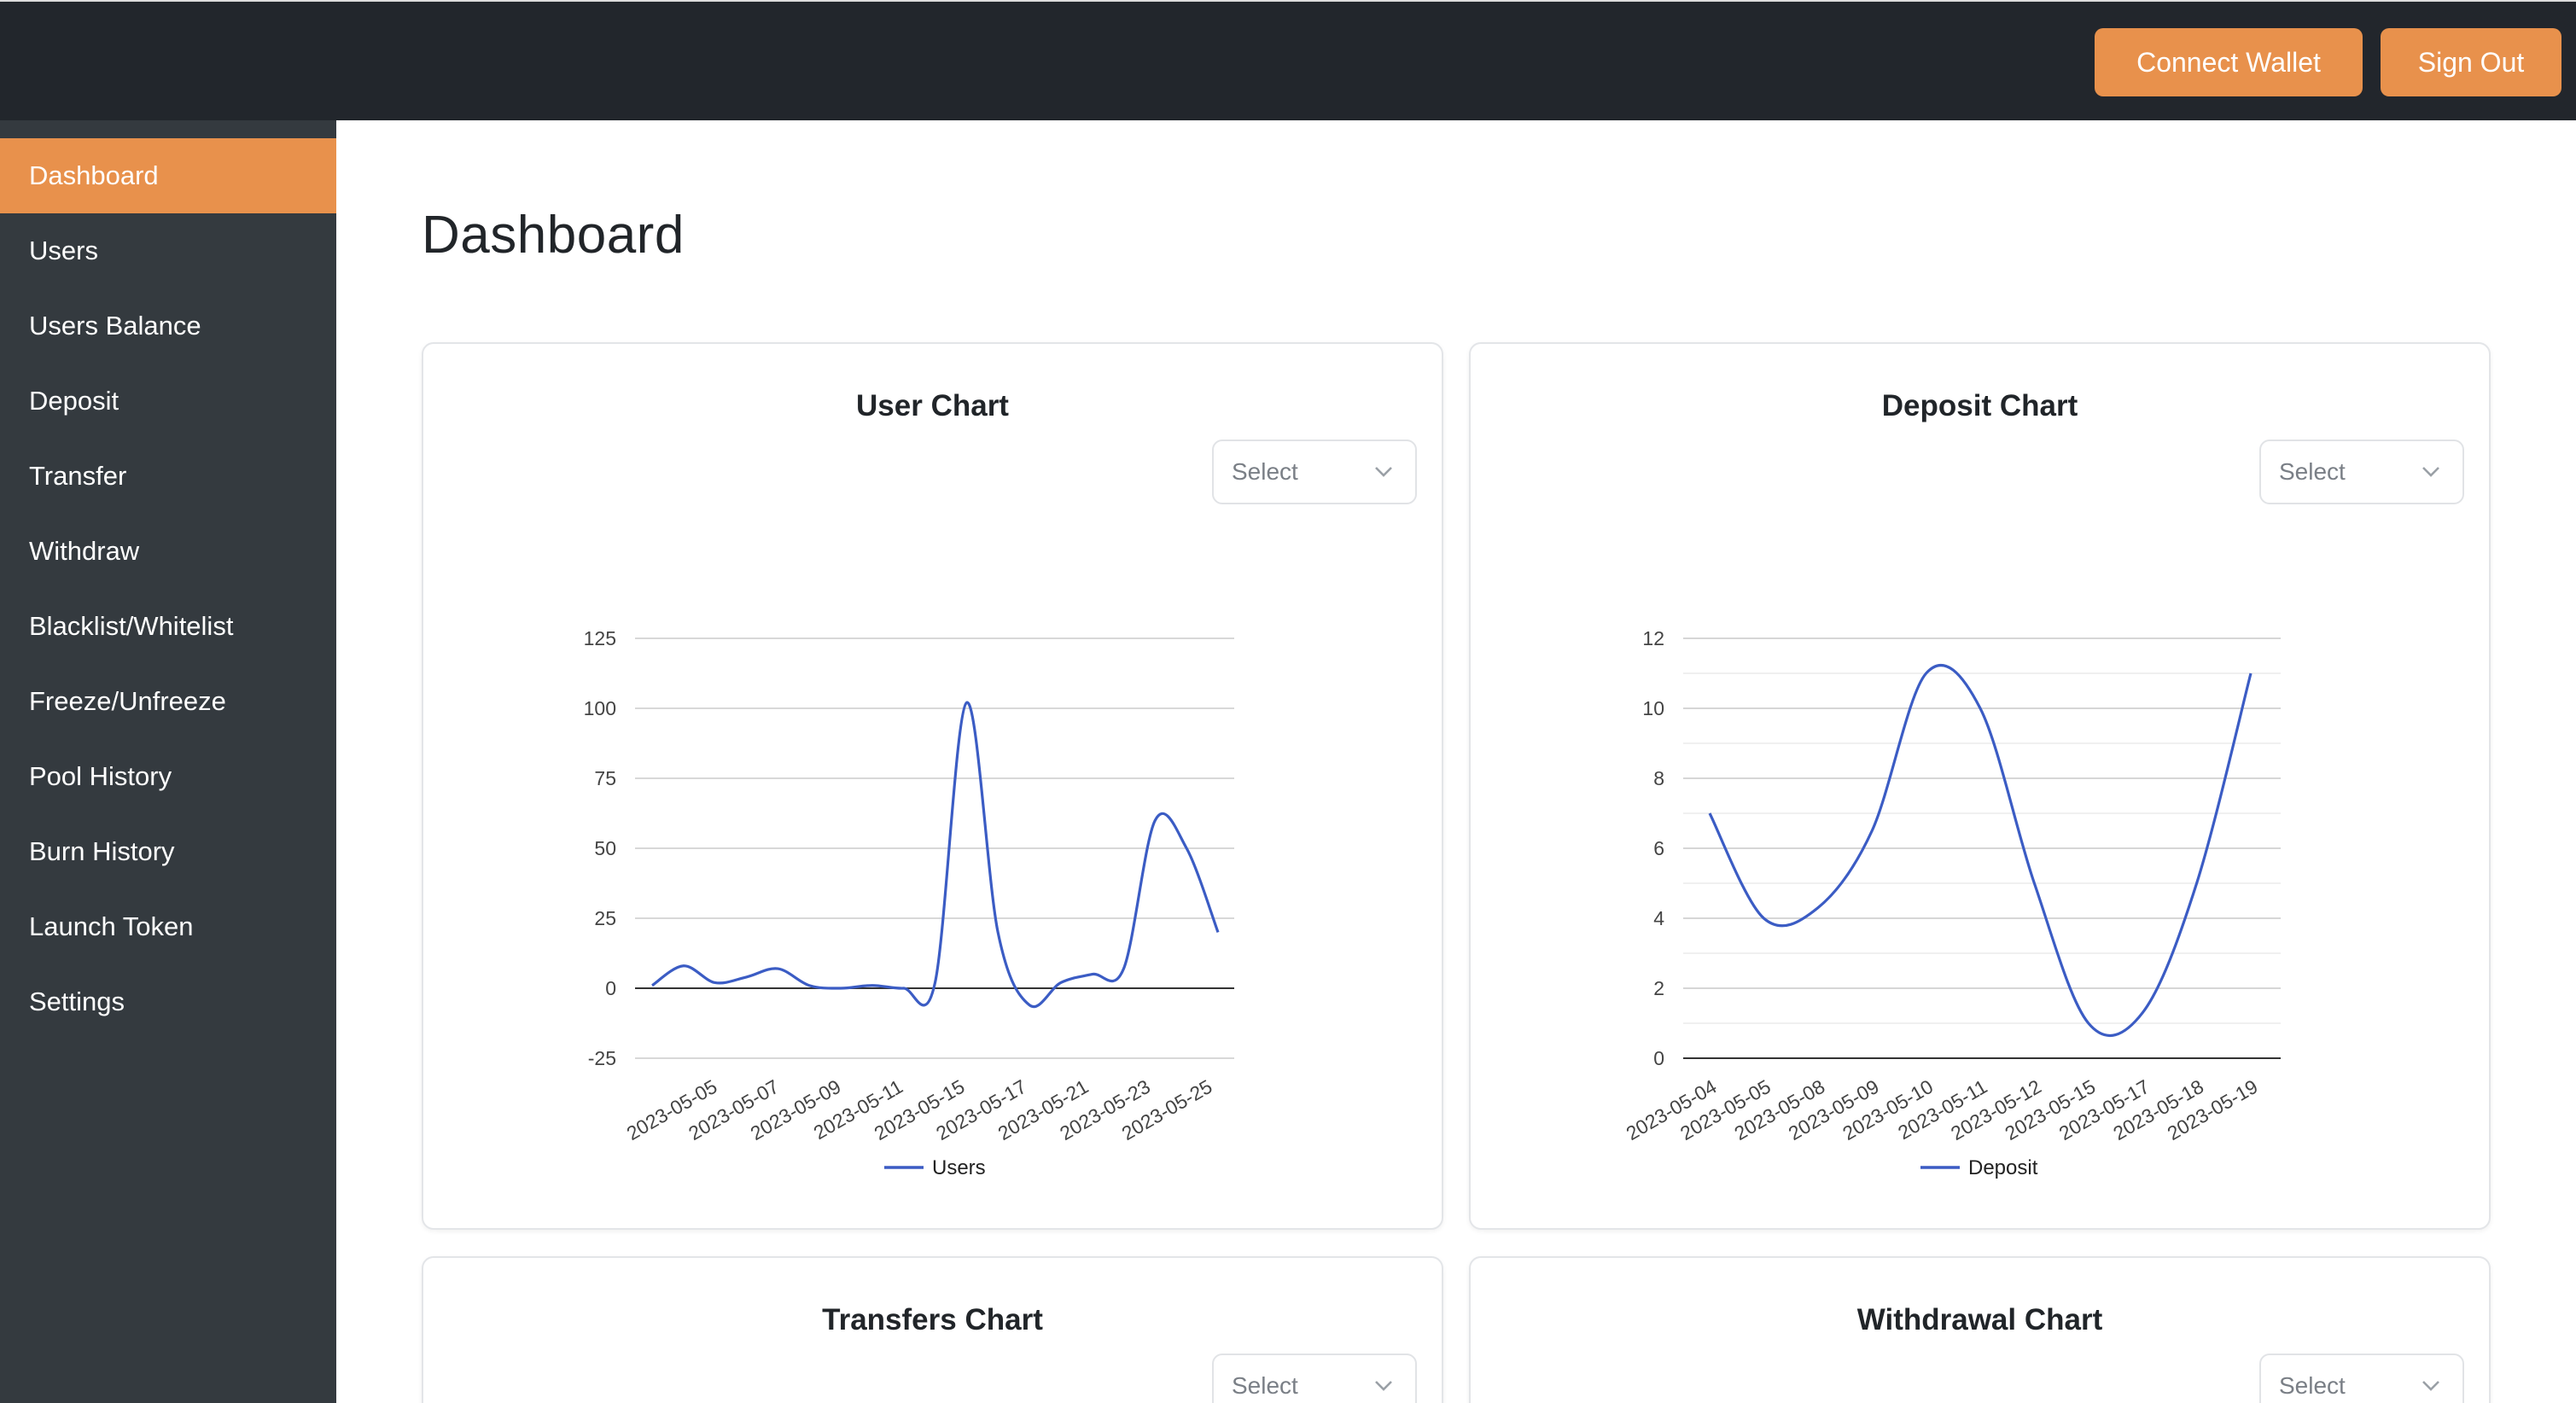 This screenshot has width=2576, height=1403. What do you see at coordinates (63, 250) in the screenshot?
I see `sidebar-item-users: Users` at bounding box center [63, 250].